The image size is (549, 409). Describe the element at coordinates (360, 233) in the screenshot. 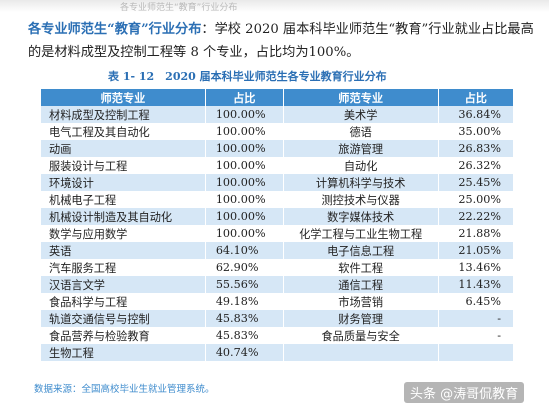

I see `cell-major-right: 化学工程与工业生物工程` at that location.